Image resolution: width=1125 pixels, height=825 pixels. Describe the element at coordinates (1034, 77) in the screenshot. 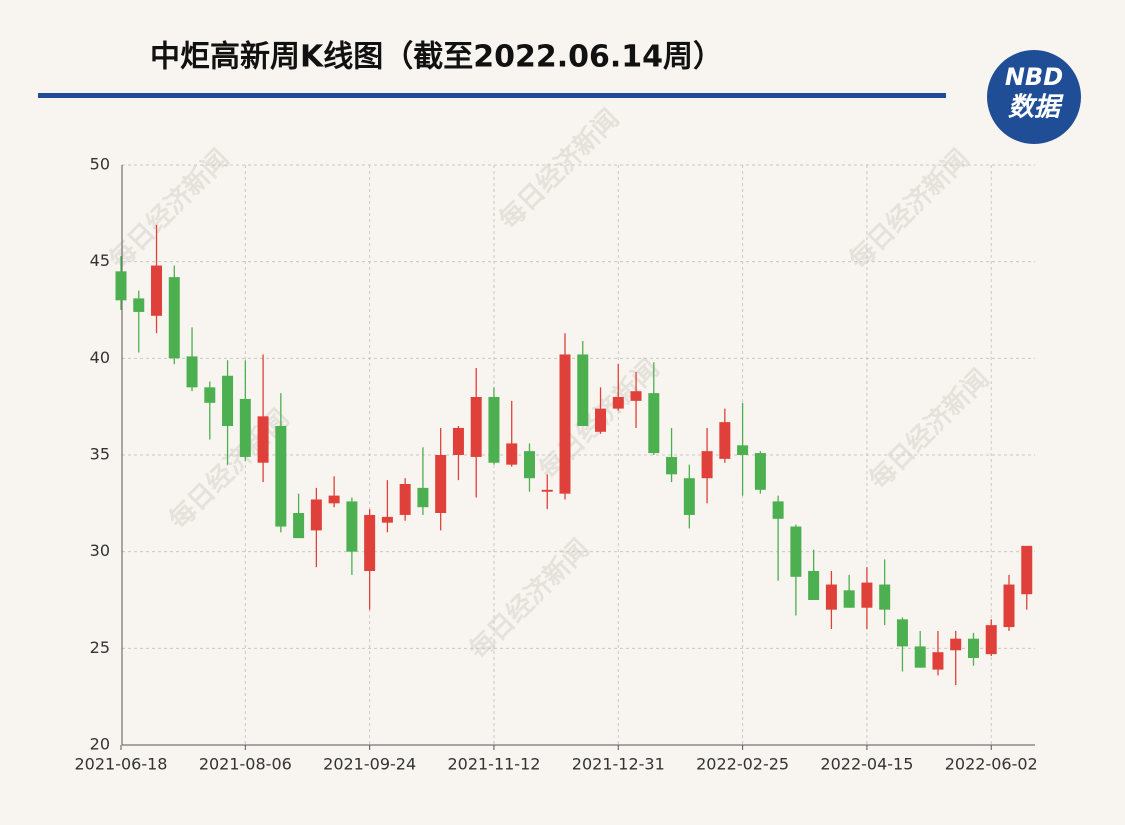

I see `logo-top: NBD` at that location.